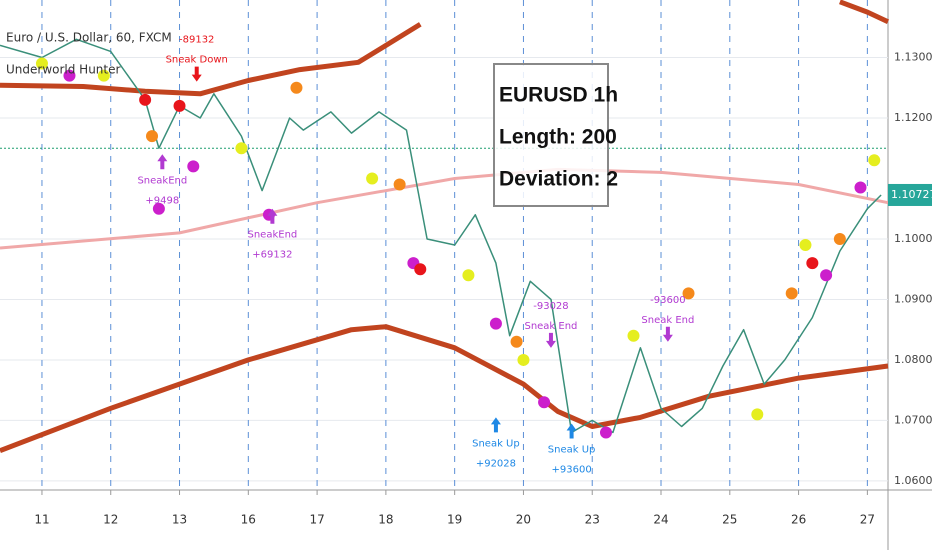  I want to click on x-tick-label: 18, so click(385, 520).